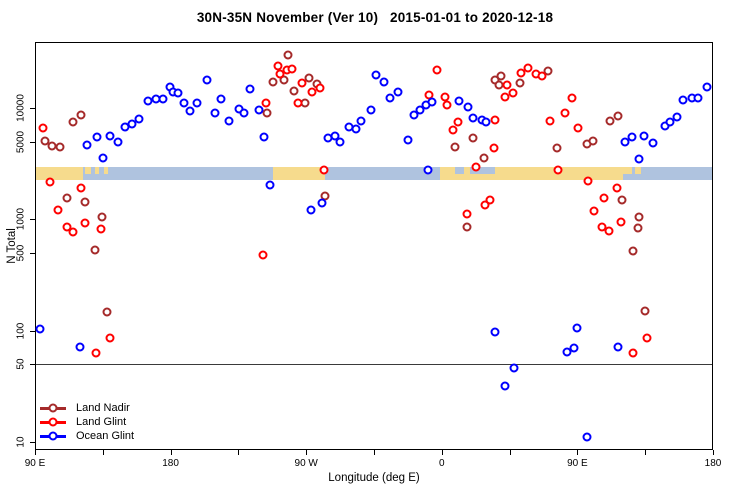  Describe the element at coordinates (21, 141) in the screenshot. I see `y-tick-label: 5000` at that location.